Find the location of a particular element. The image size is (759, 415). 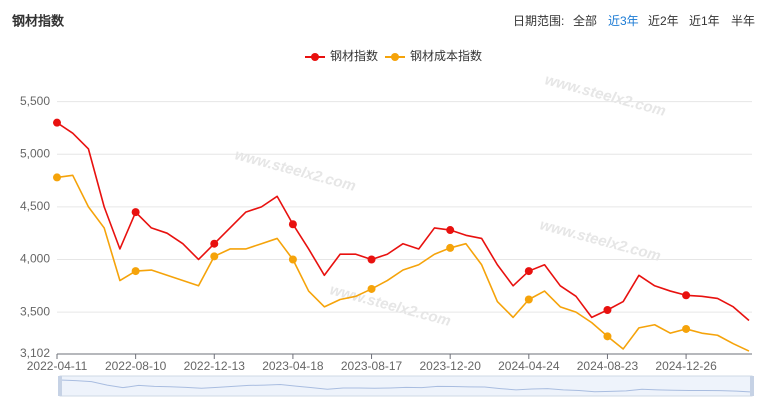

x-tick-label: 2024-08-23 is located at coordinates (608, 366).